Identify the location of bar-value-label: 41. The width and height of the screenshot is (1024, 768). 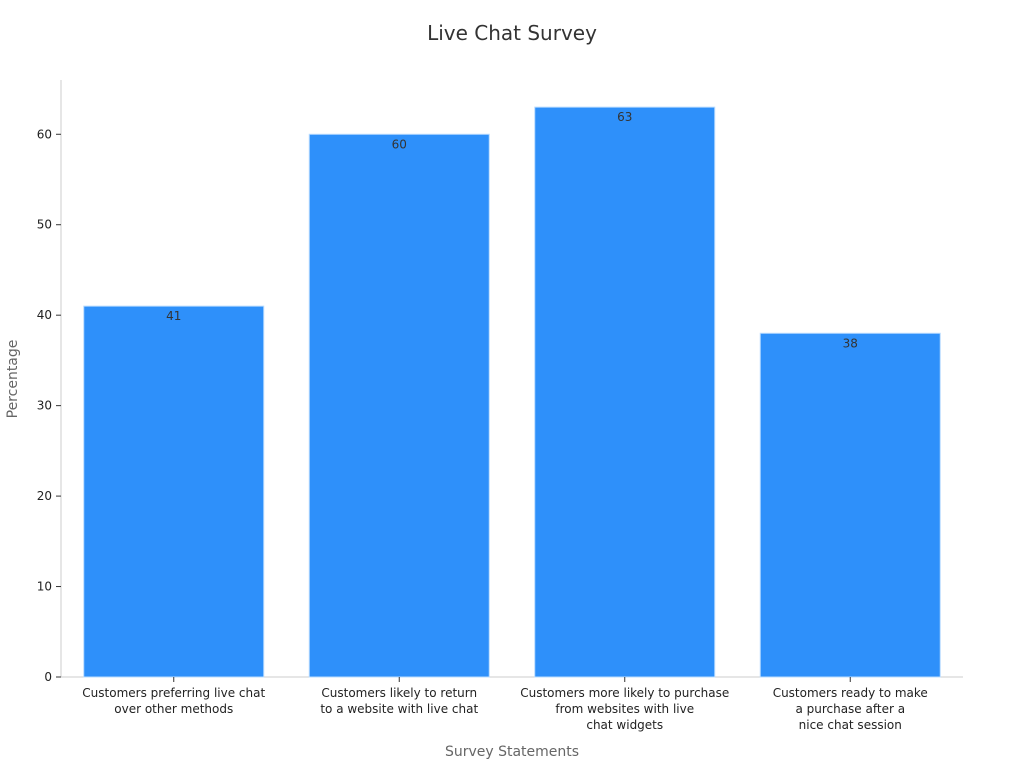
(173, 316).